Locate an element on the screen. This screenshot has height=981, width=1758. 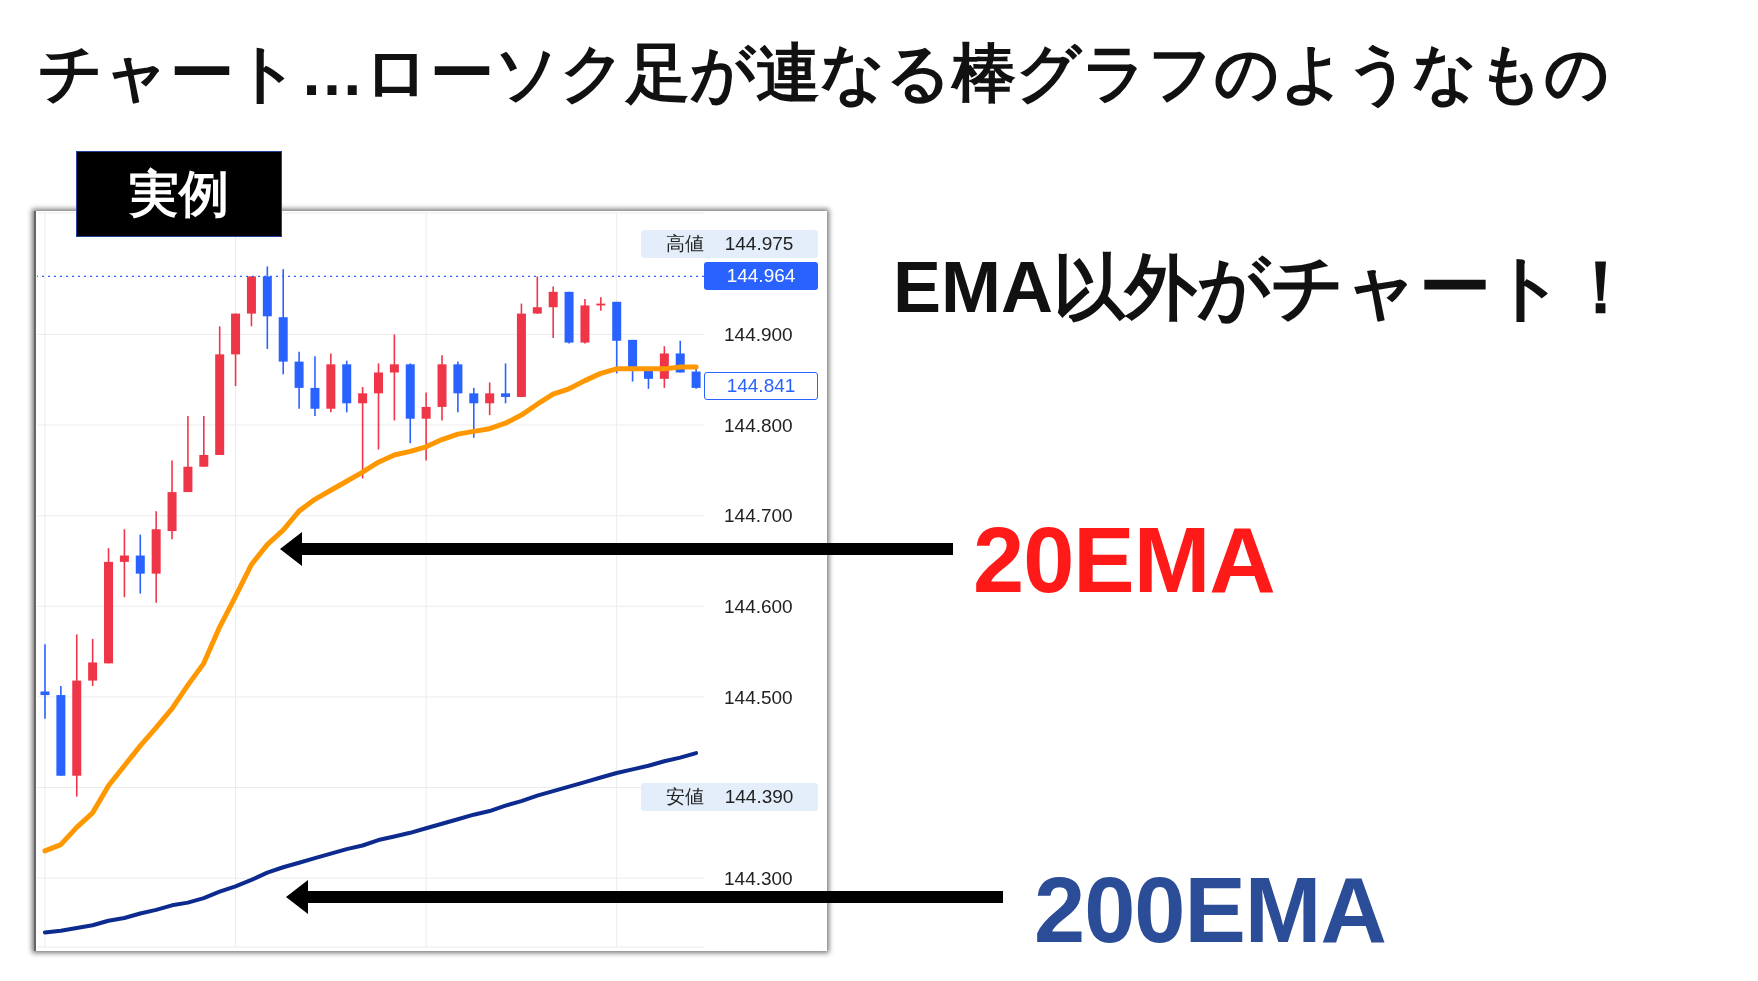
y-tick-label: 144.500 is located at coordinates (758, 697).